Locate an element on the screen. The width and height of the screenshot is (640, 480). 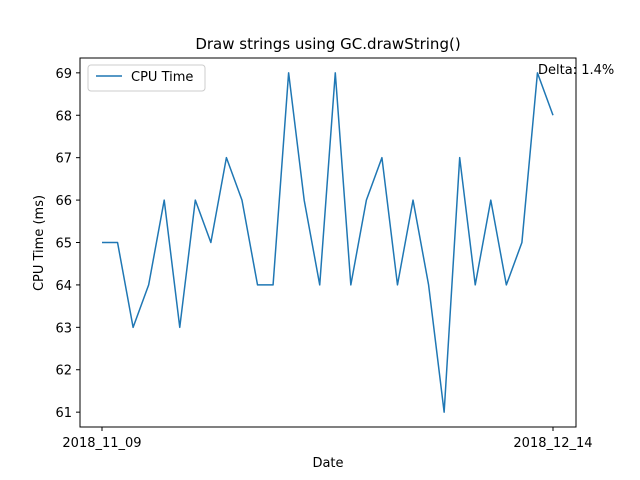
y-tick-label: 63 is located at coordinates (63, 328).